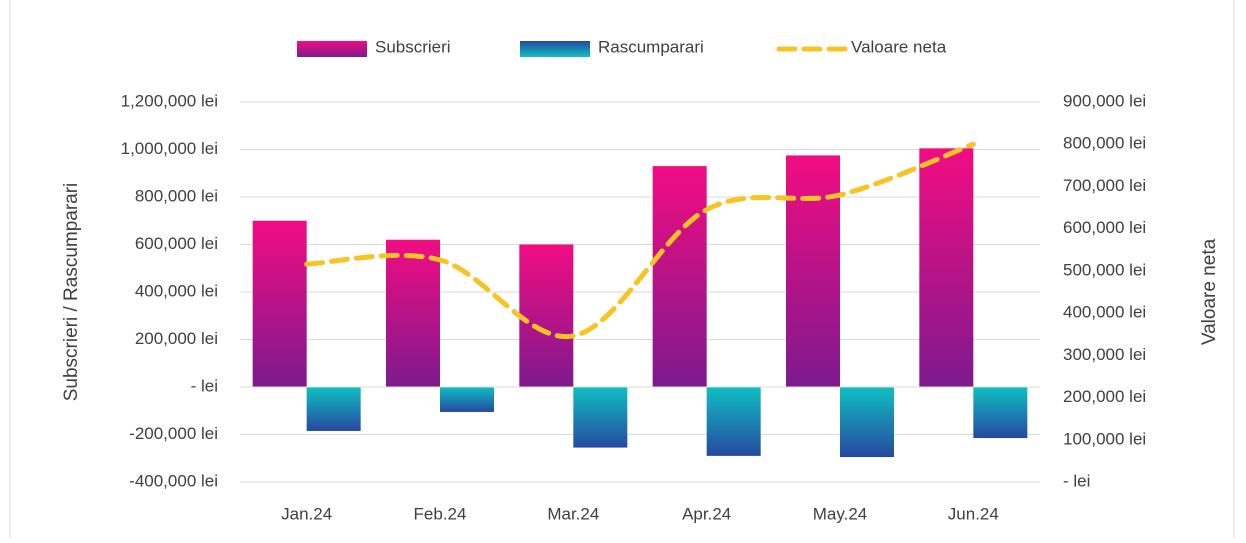 This screenshot has height=543, width=1246. What do you see at coordinates (651, 46) in the screenshot?
I see `legend-label: Rascumparari` at bounding box center [651, 46].